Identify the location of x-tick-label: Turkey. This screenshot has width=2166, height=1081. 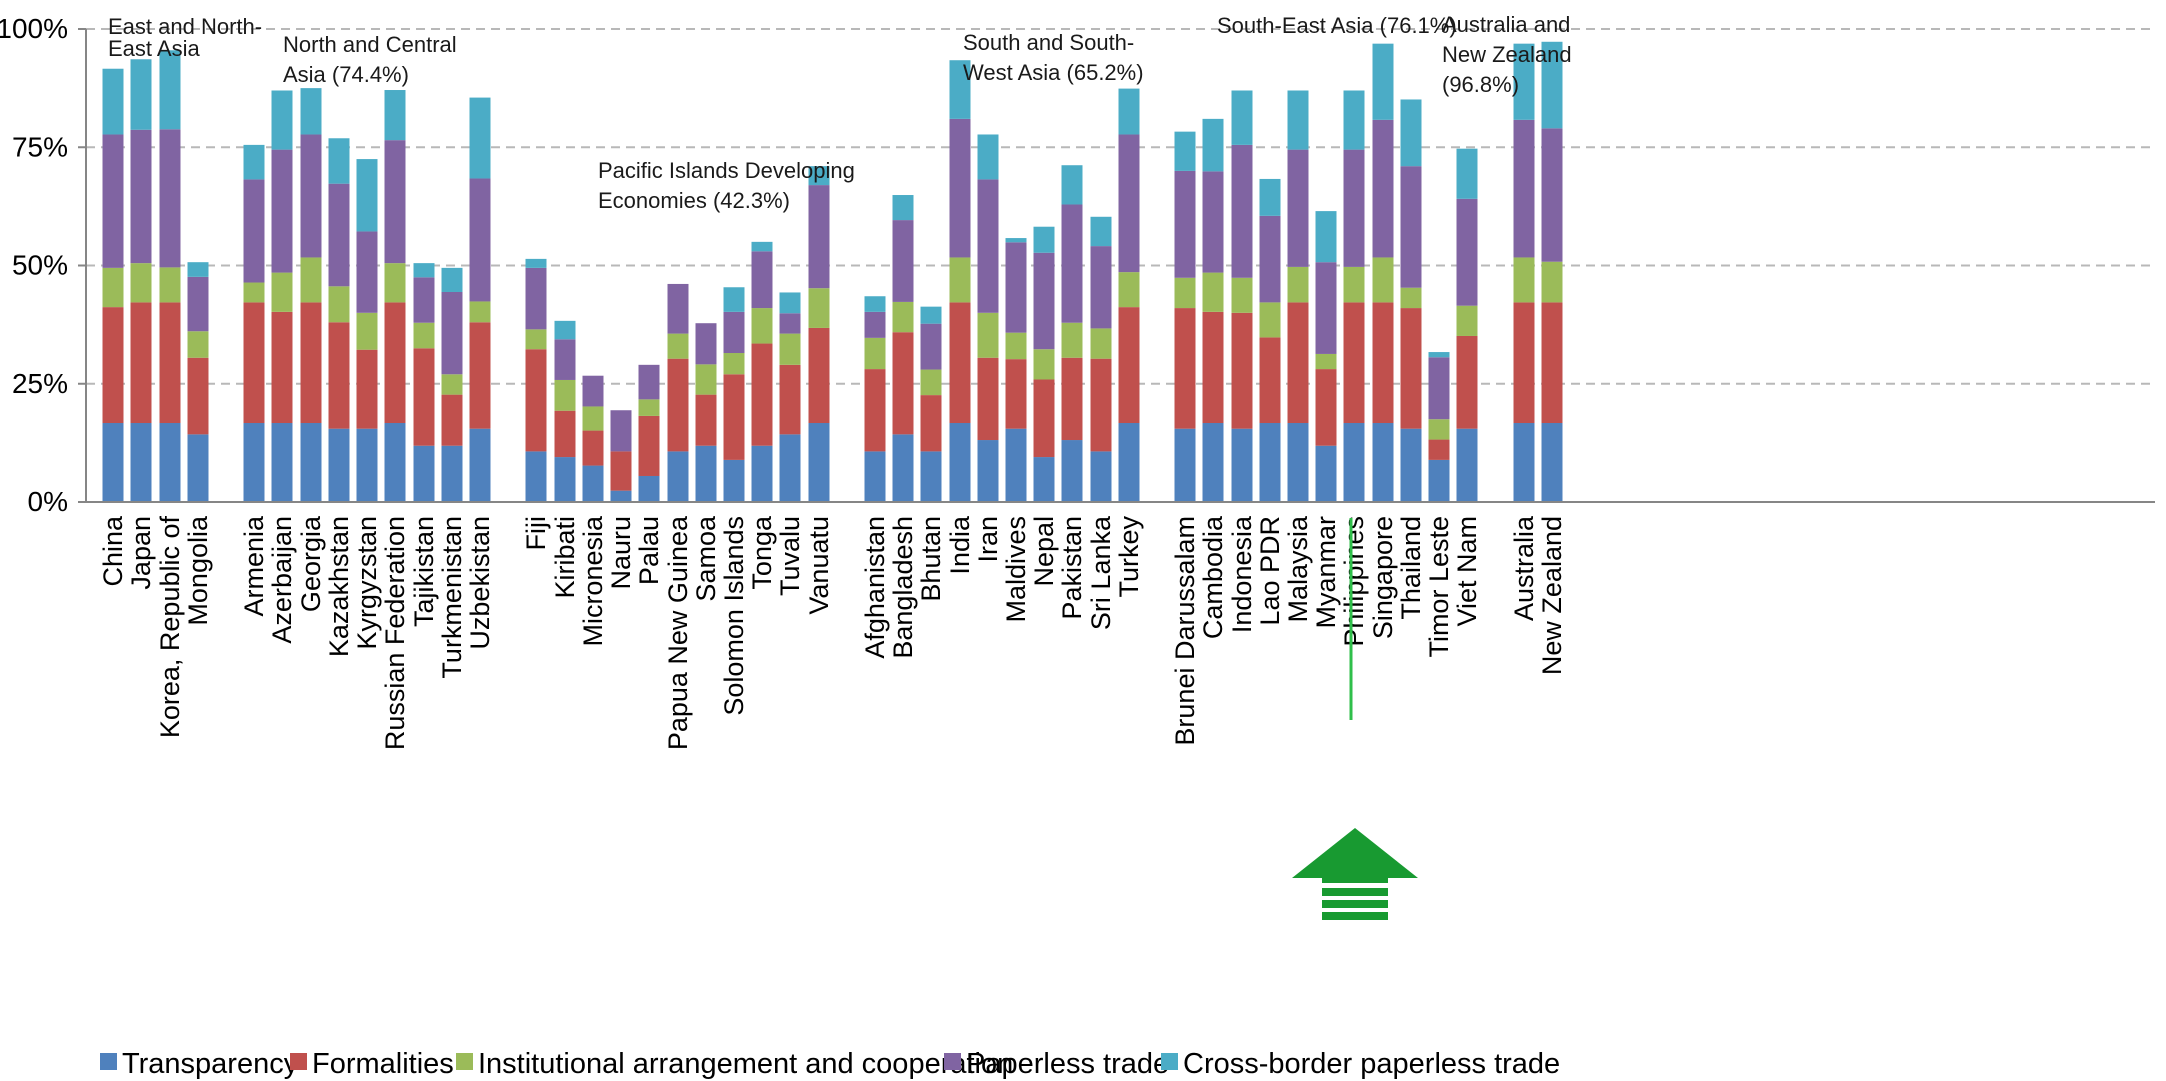
(1129, 557).